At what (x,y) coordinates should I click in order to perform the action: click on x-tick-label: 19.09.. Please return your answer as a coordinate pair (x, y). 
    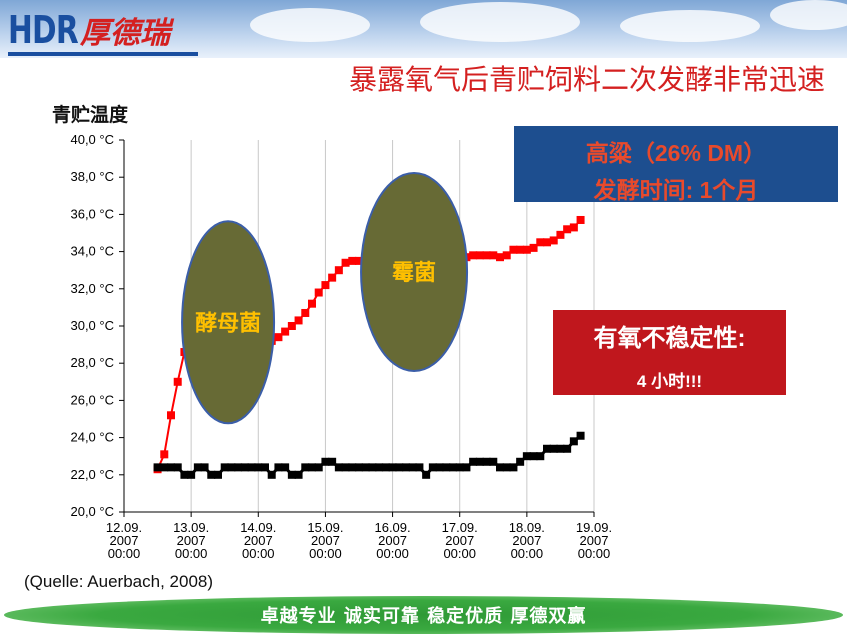
    Looking at the image, I should click on (594, 527).